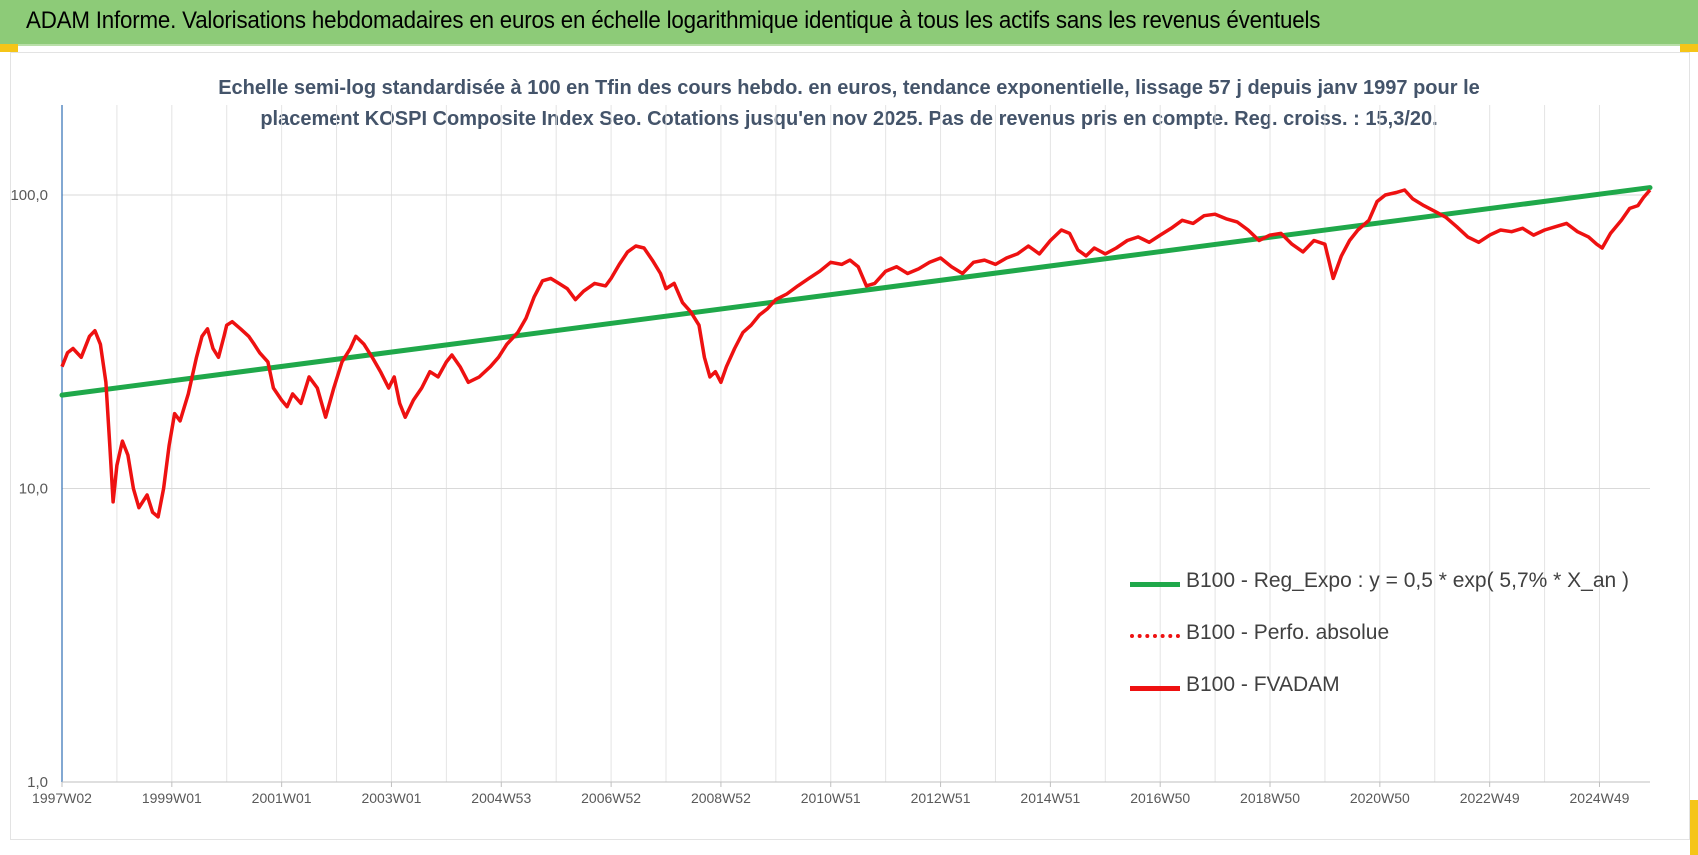 This screenshot has height=855, width=1698. Describe the element at coordinates (1490, 798) in the screenshot. I see `x-tick-label: 2022W49` at that location.